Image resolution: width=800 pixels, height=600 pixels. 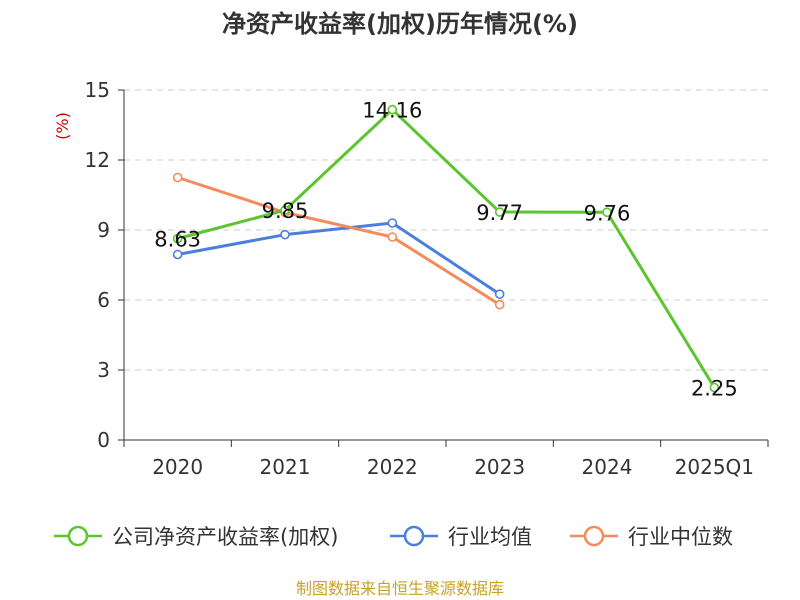 I want to click on data-label: 14.16, so click(x=392, y=111).